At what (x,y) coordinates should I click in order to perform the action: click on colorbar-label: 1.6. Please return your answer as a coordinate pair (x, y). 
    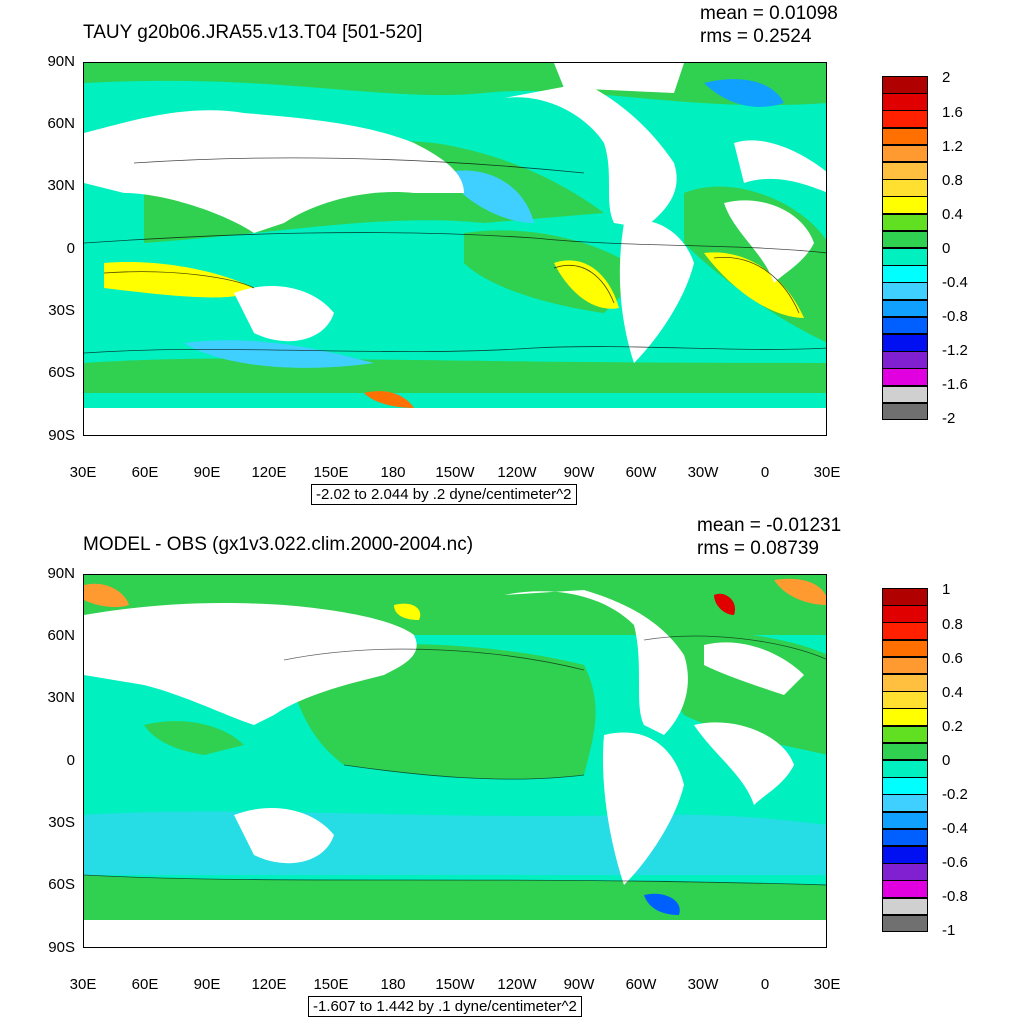
    Looking at the image, I should click on (952, 112).